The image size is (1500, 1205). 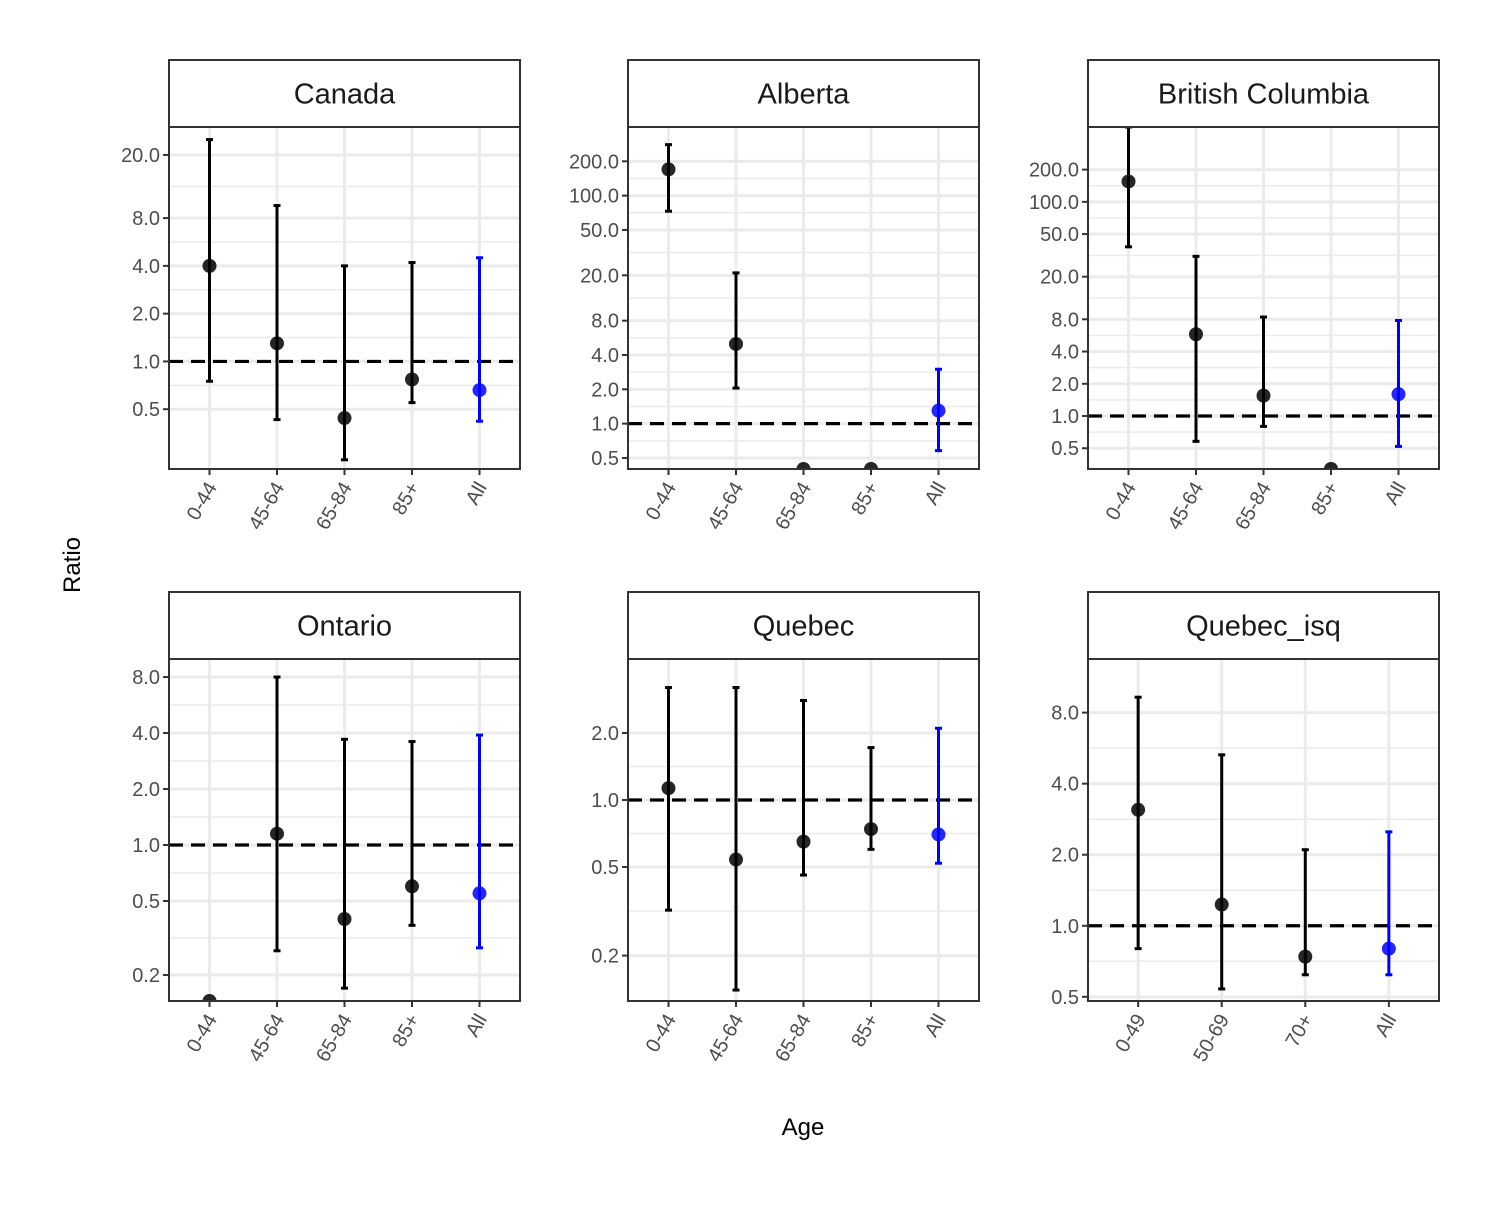 I want to click on plot-background, so click(x=1263, y=830).